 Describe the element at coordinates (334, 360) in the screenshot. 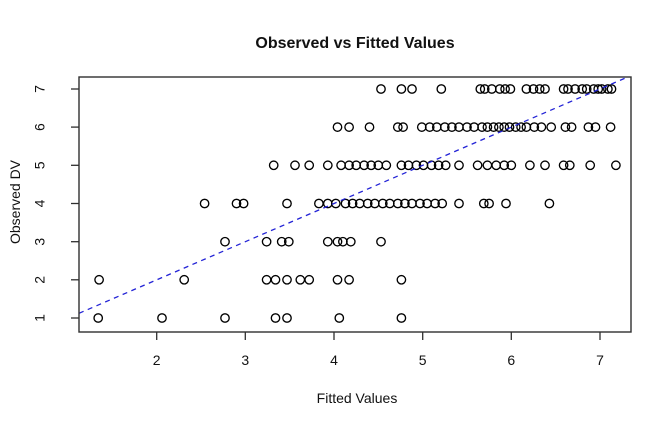

I see `x-tick-label: 4` at that location.